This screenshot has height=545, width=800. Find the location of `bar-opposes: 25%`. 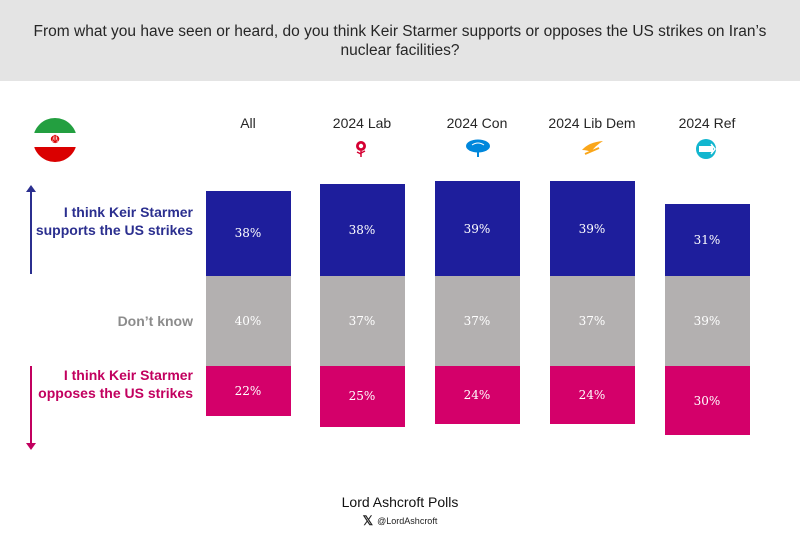

bar-opposes: 25% is located at coordinates (362, 396).